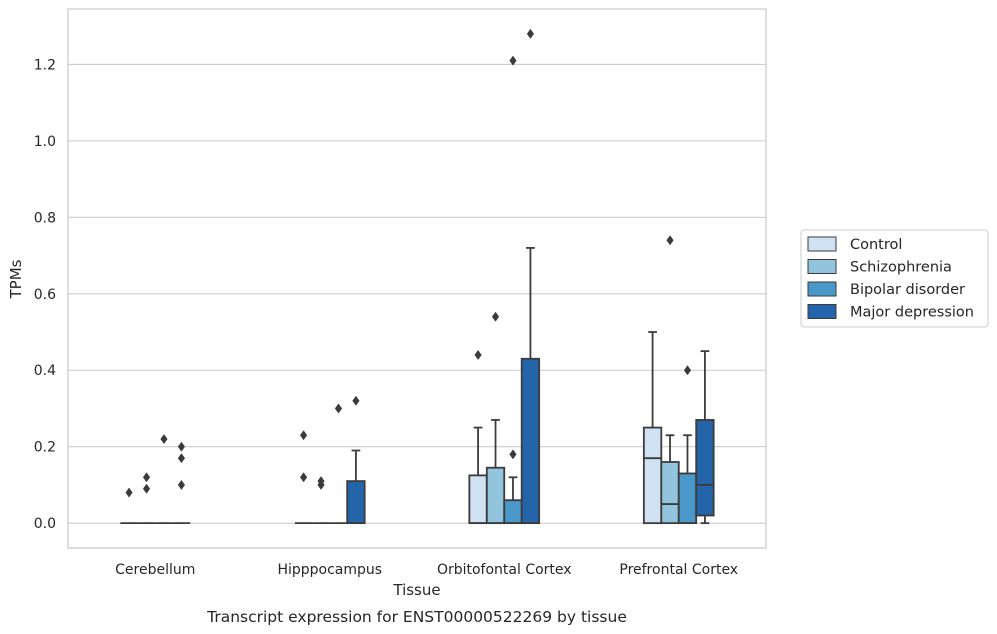  Describe the element at coordinates (45, 142) in the screenshot. I see `y-tick-label: 1.0` at that location.